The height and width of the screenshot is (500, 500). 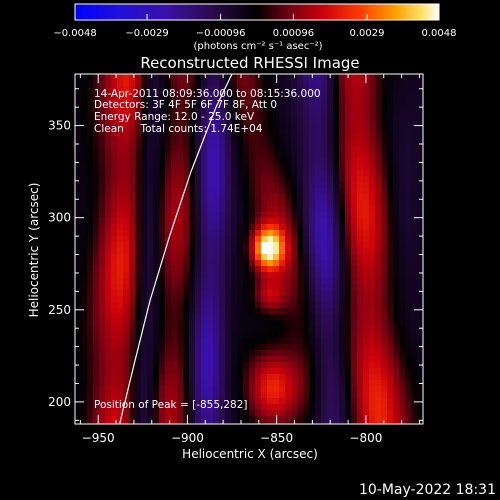 I want to click on y-tick-label: 300, so click(x=59, y=218).